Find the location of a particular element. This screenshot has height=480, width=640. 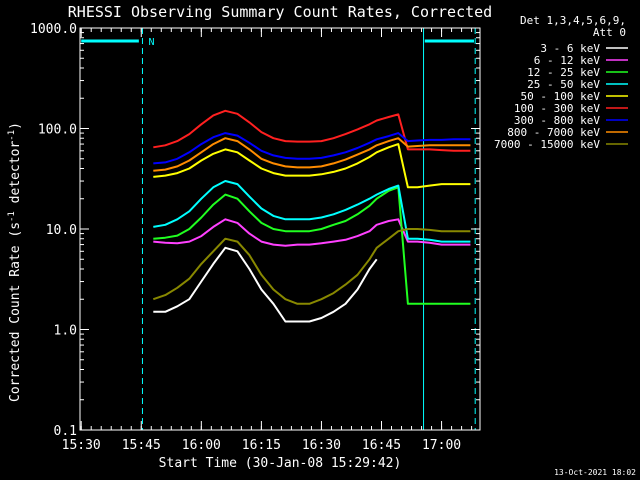

legend-entry: 25 - 50 keV is located at coordinates (563, 84).